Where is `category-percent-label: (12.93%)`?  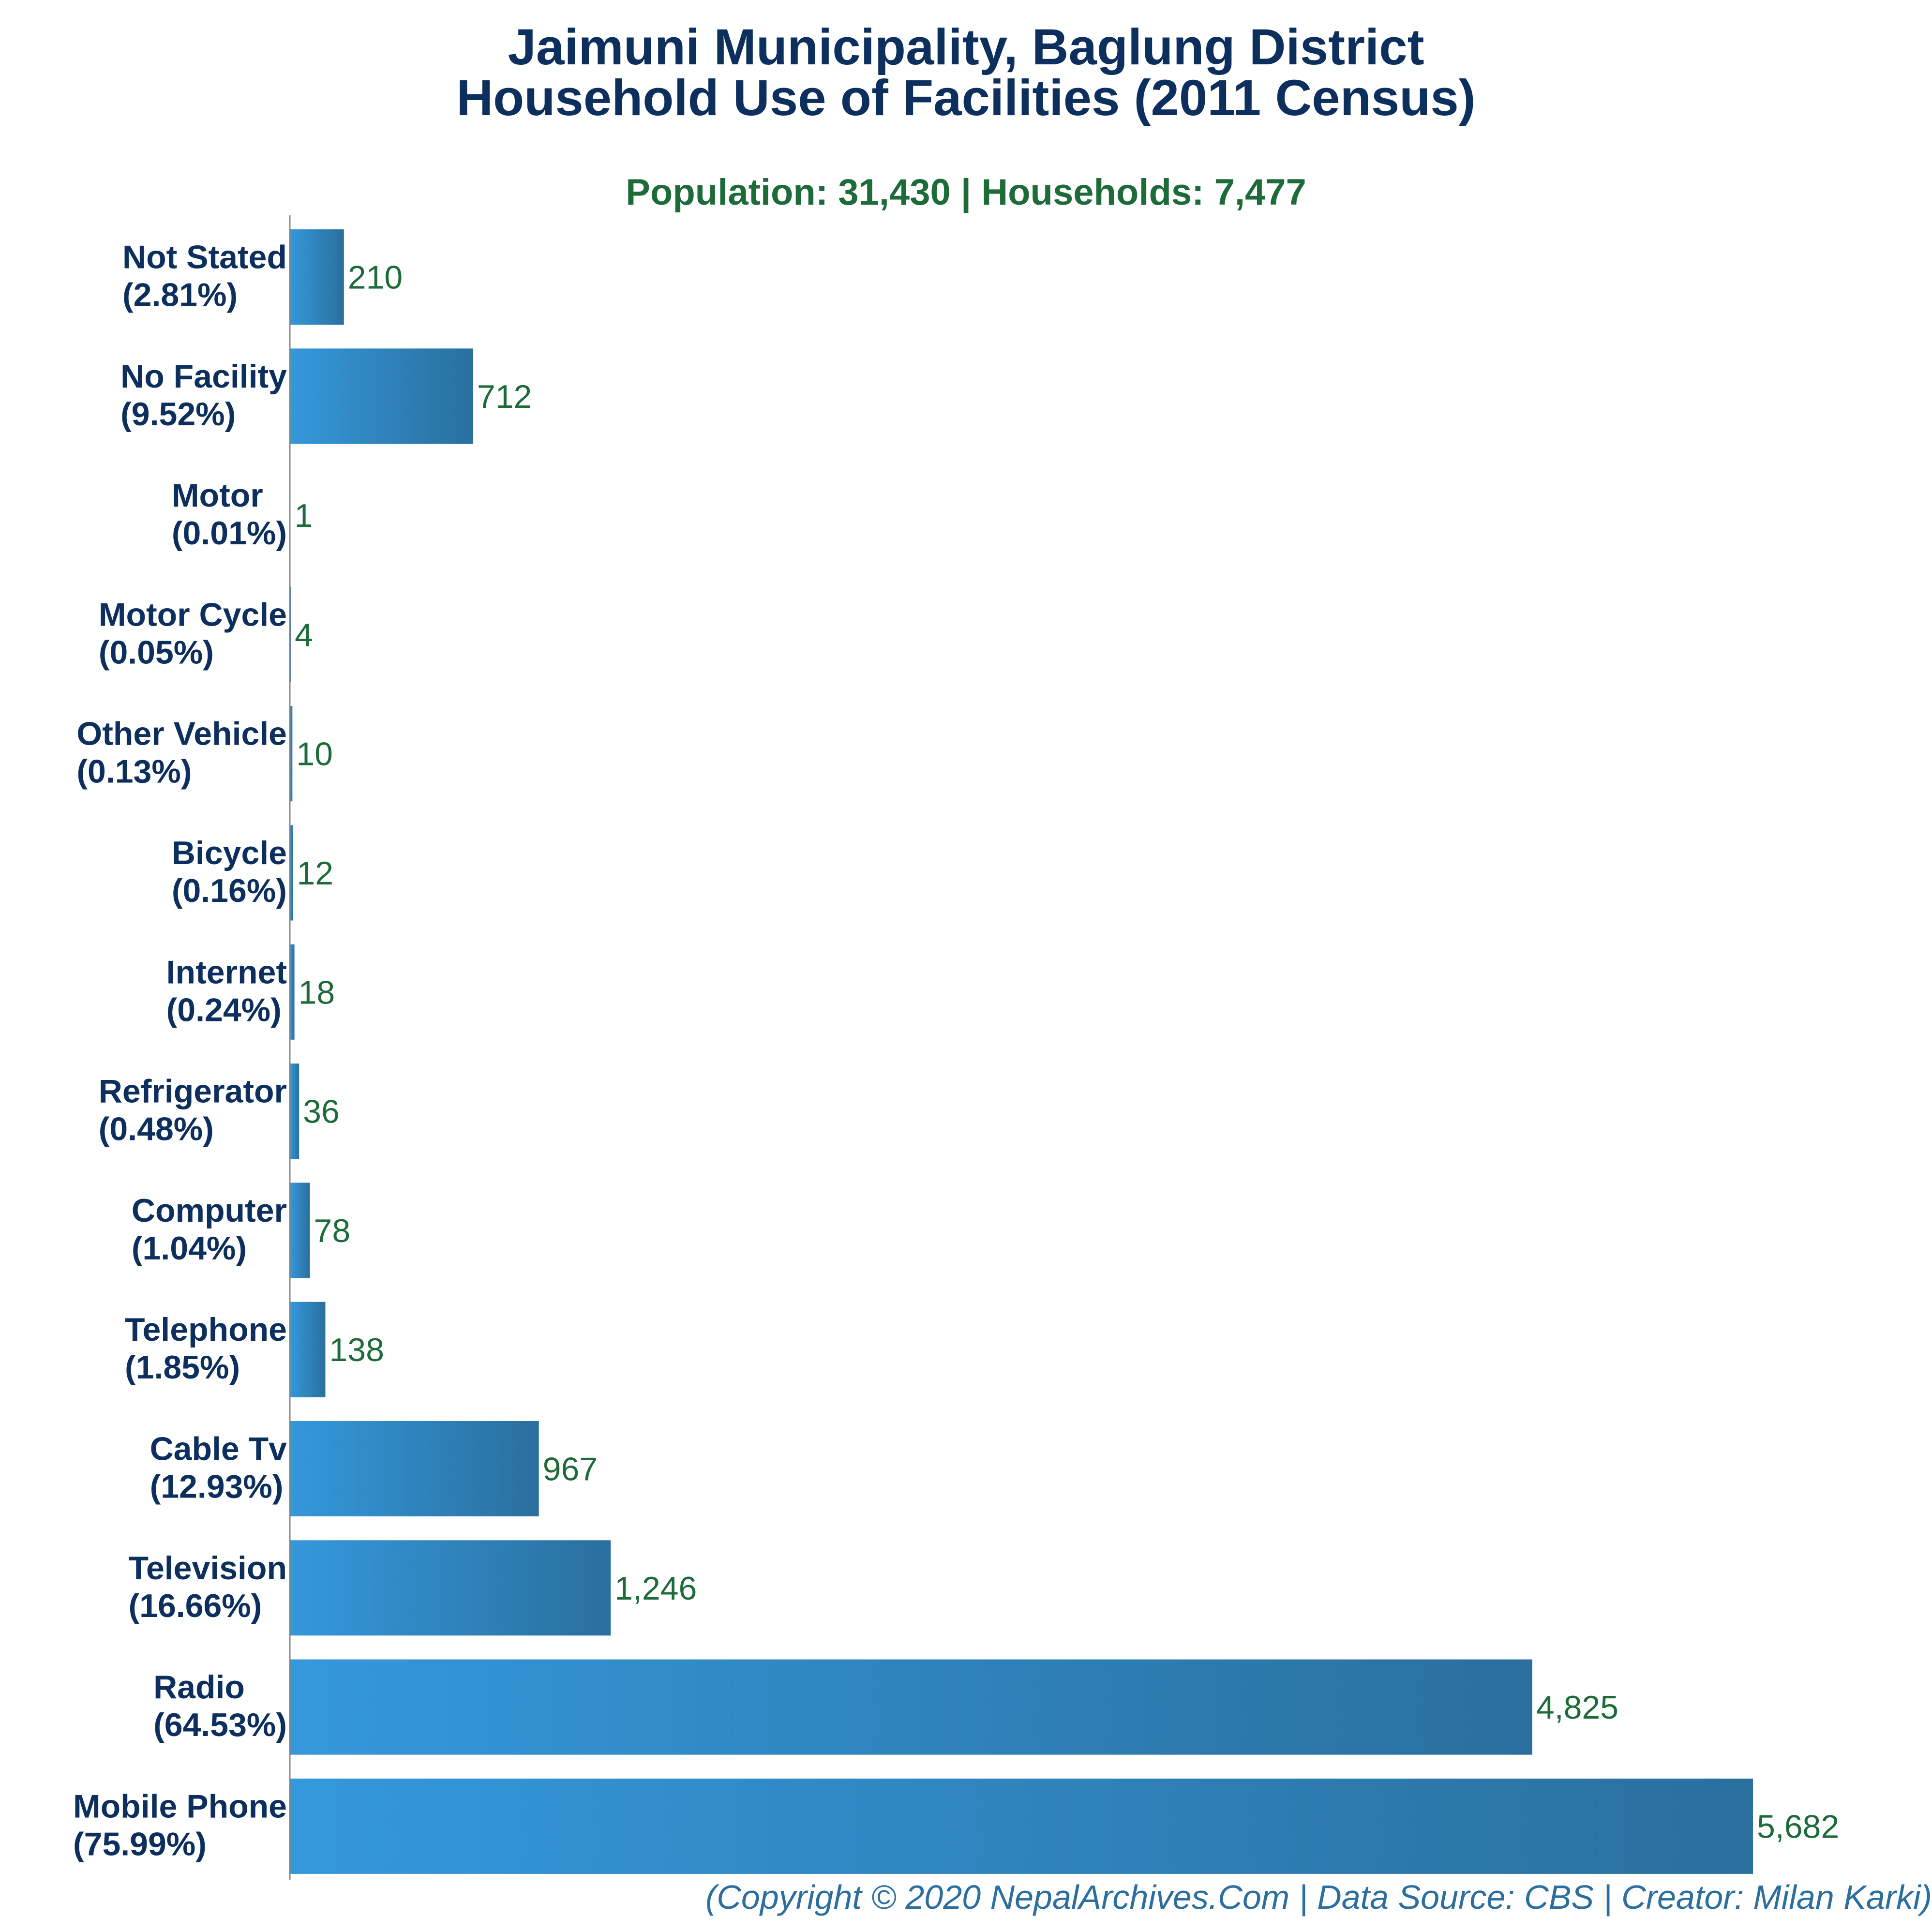 category-percent-label: (12.93%) is located at coordinates (217, 1486).